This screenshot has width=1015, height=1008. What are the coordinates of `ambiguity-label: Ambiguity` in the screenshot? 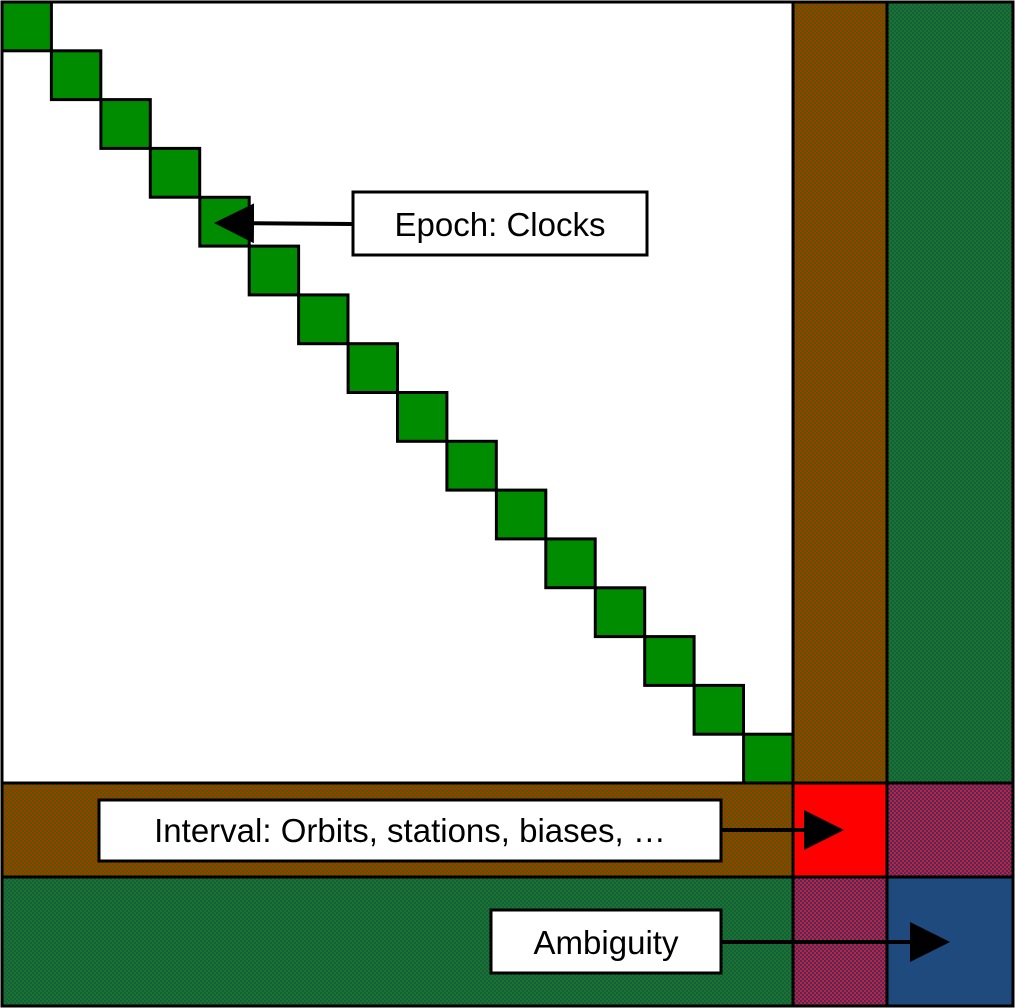 It's located at (606, 942).